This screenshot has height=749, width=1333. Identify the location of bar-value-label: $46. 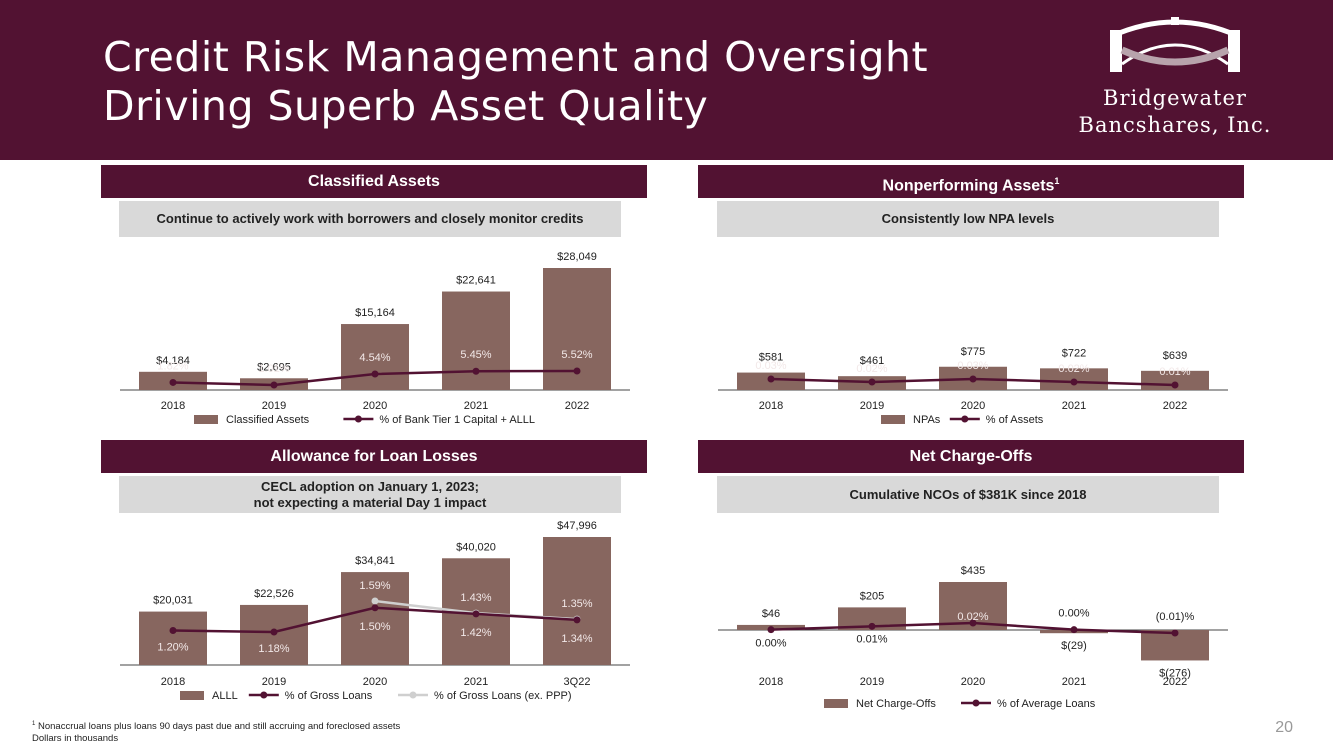
(771, 614).